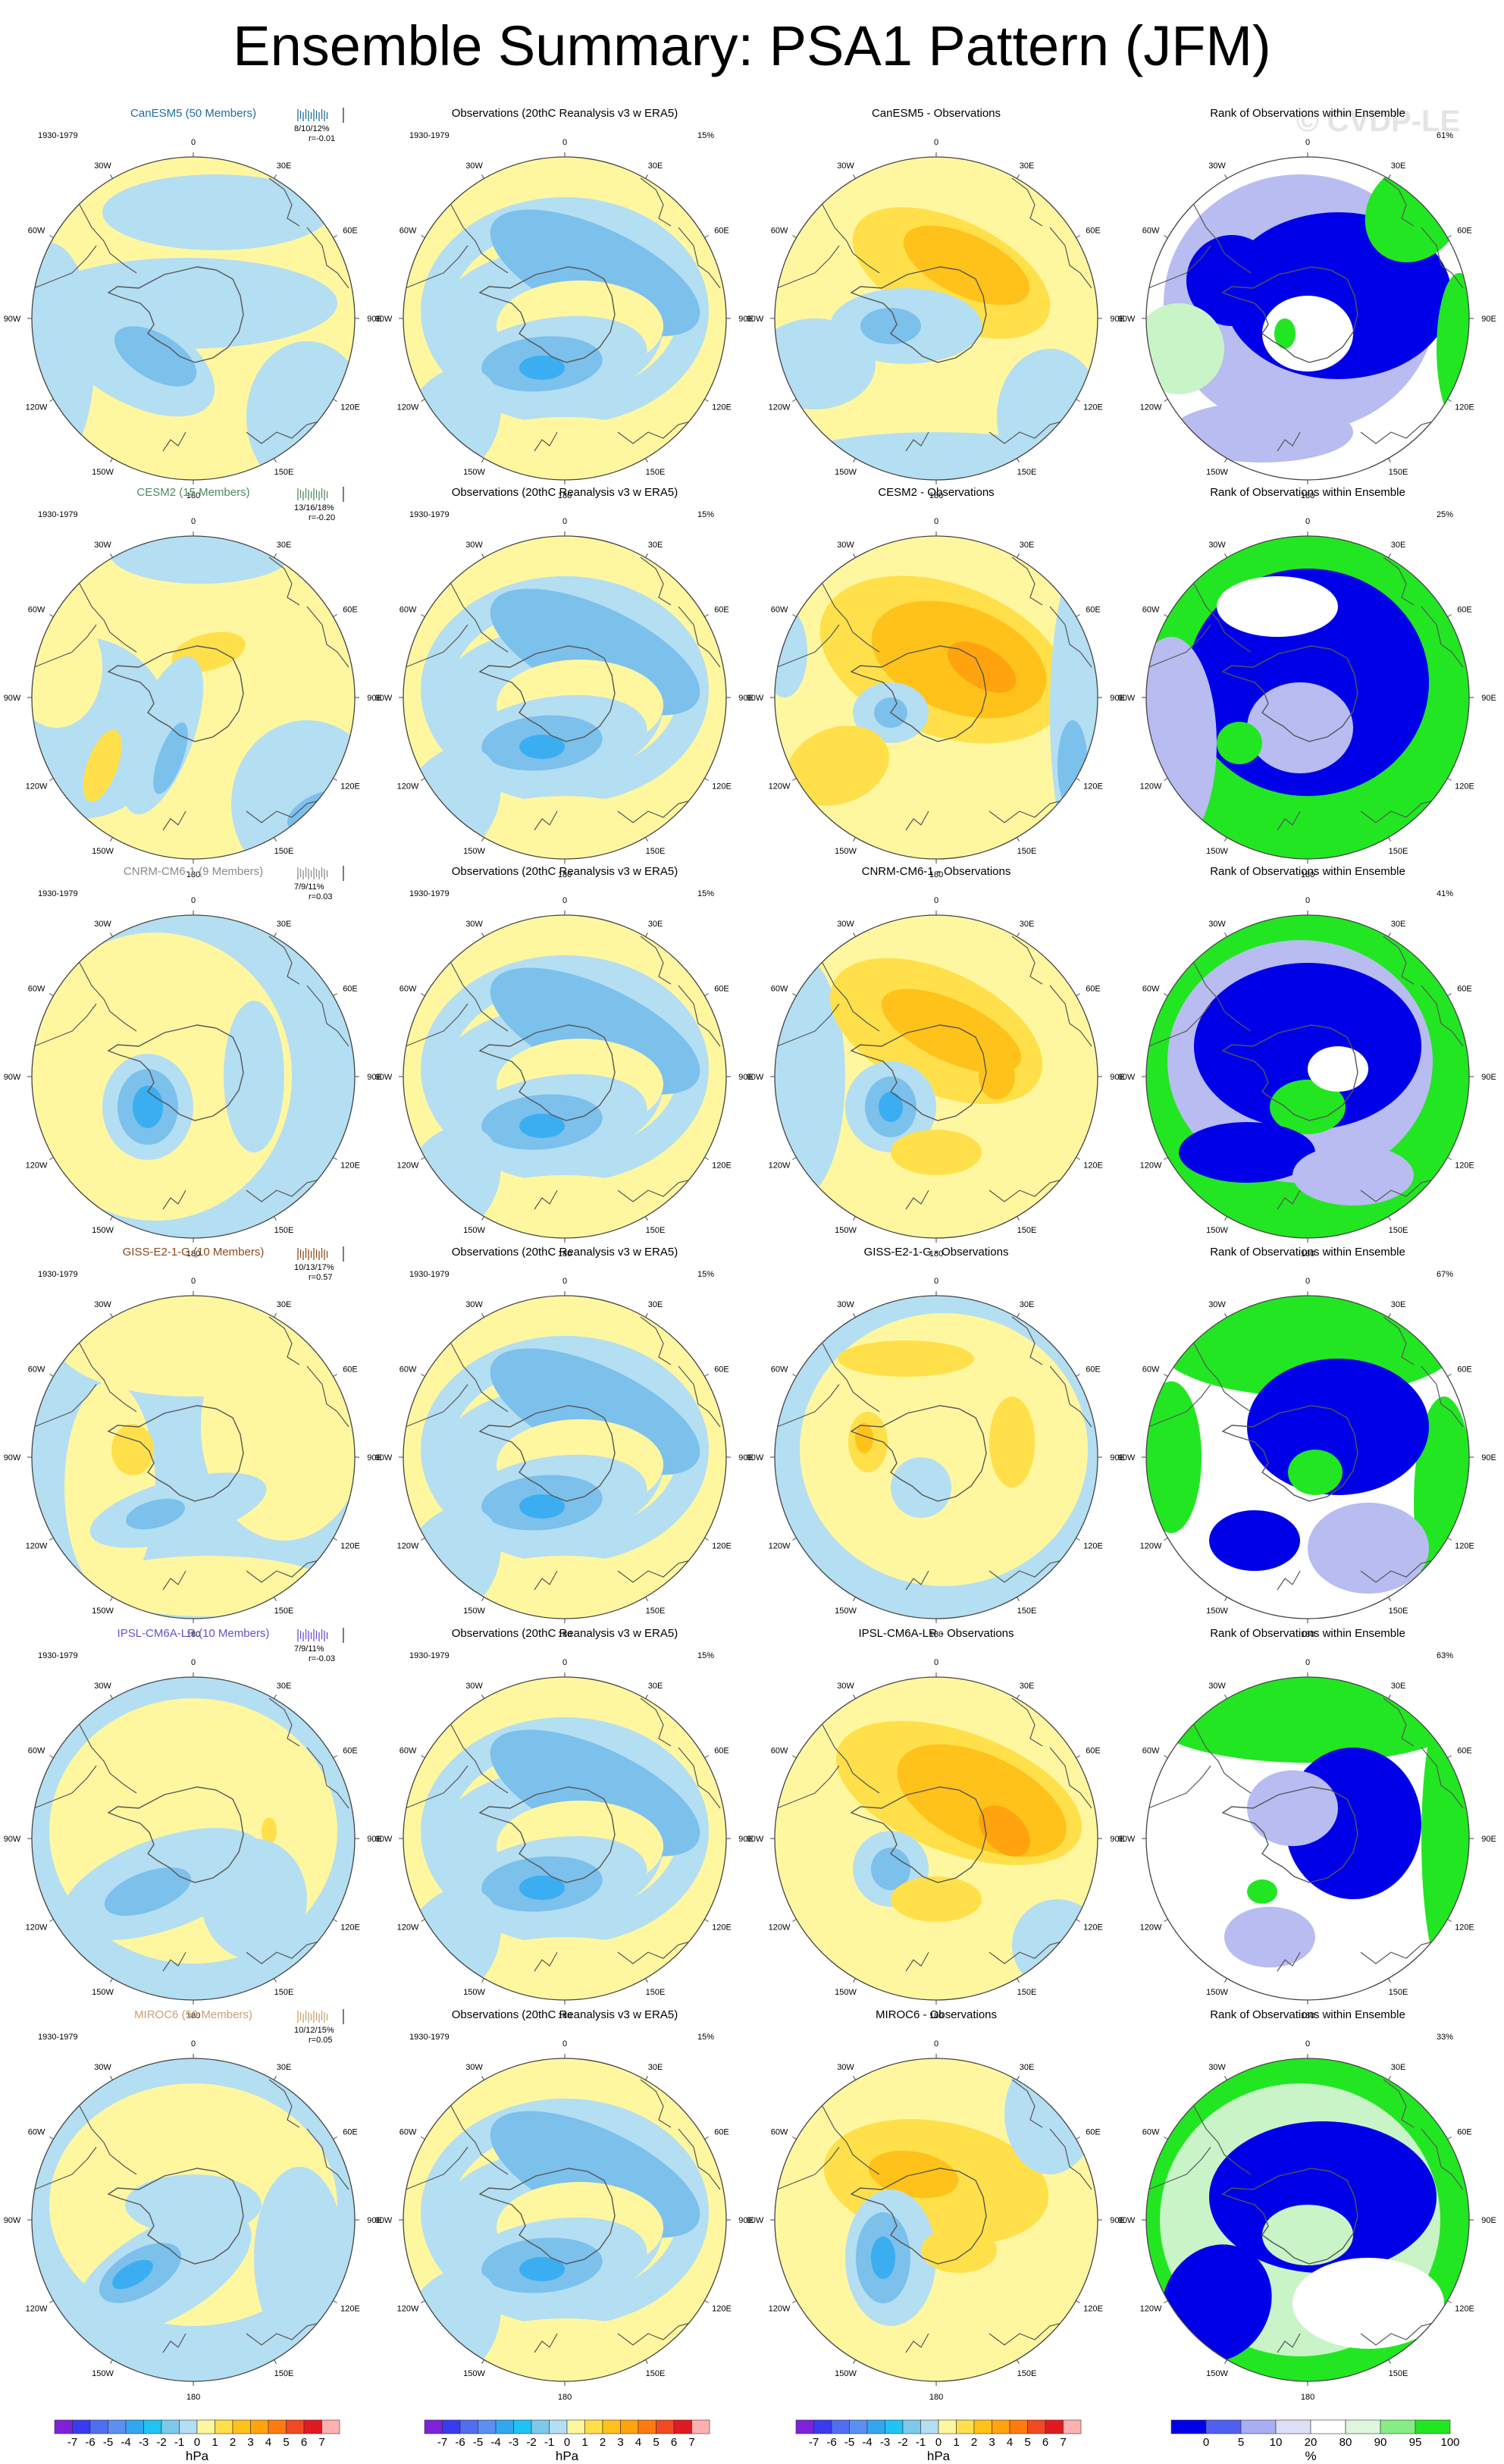  What do you see at coordinates (197, 2442) in the screenshot?
I see `colorbar-tick-label: 0` at bounding box center [197, 2442].